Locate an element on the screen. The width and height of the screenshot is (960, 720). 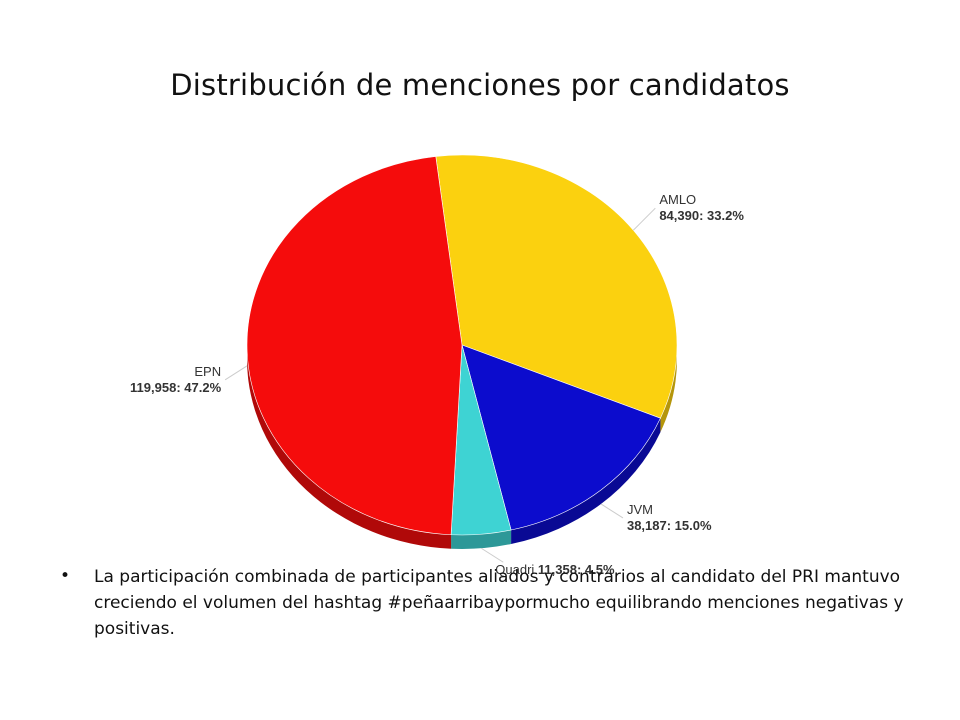
pie-slice-side-epn is located at coordinates (349, 447).